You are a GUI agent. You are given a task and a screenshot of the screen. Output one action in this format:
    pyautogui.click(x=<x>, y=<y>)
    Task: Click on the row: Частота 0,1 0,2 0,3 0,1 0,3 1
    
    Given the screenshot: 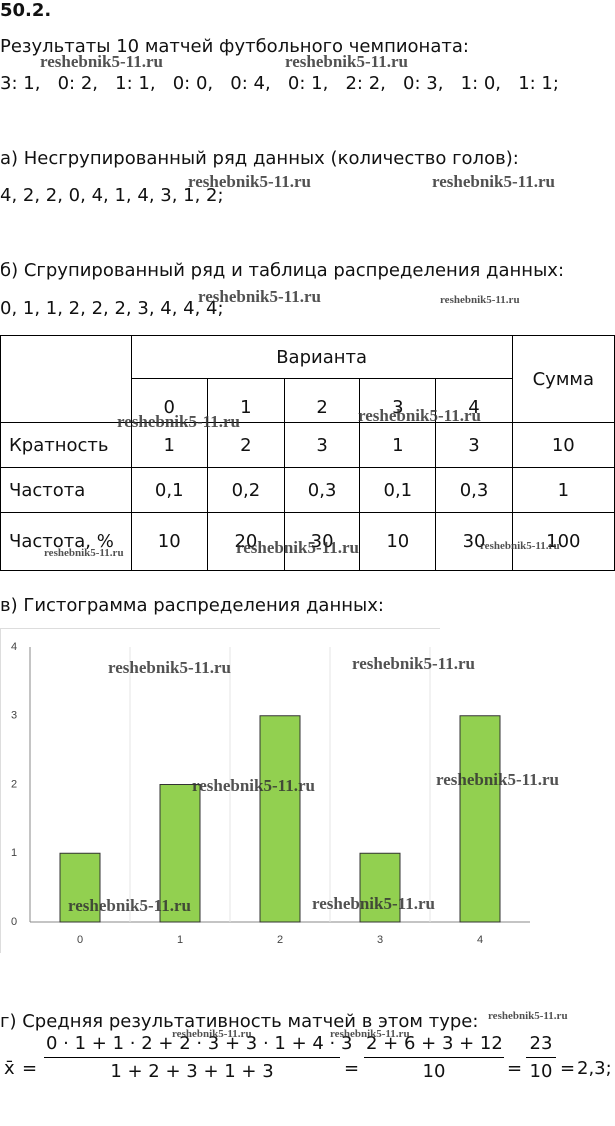 What is the action you would take?
    pyautogui.click(x=307, y=490)
    